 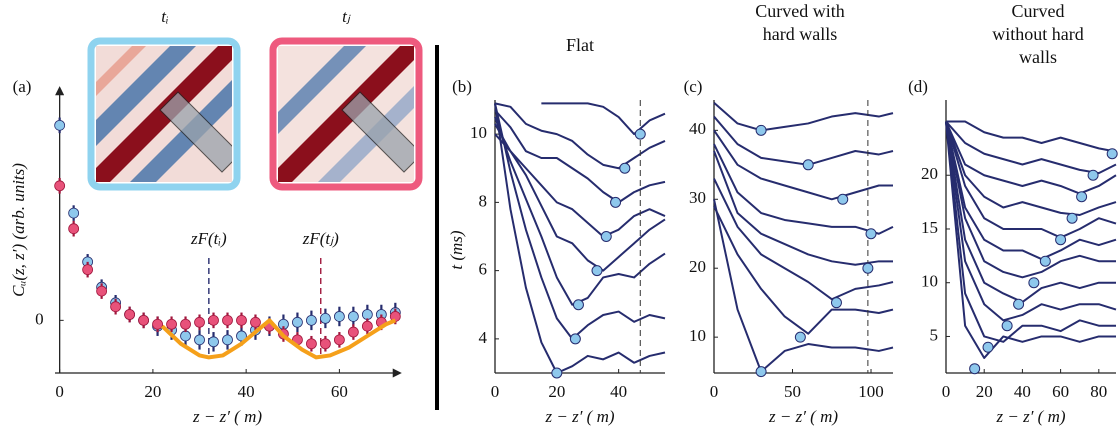 What do you see at coordinates (278, 339) in the screenshot?
I see `fit-line` at bounding box center [278, 339].